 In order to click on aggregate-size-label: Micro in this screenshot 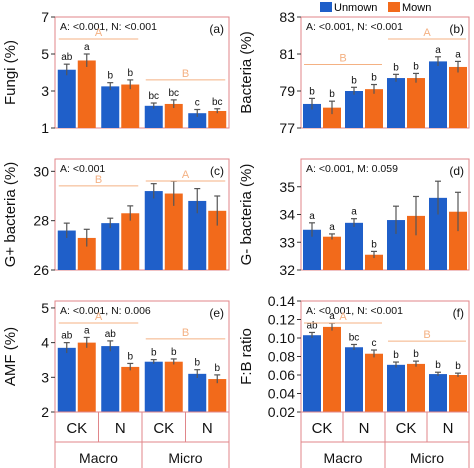, I will do `click(185, 458)`.